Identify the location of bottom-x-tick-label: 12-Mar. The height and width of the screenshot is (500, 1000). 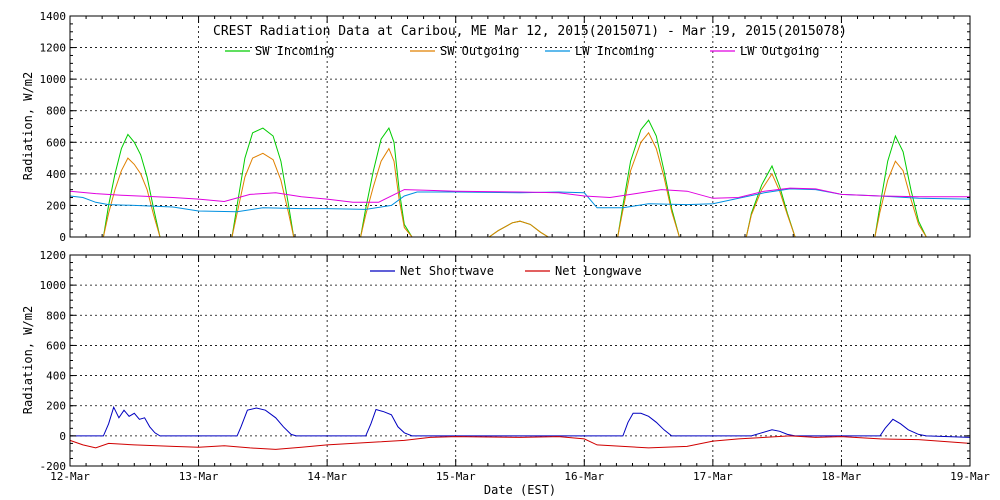
(70, 476).